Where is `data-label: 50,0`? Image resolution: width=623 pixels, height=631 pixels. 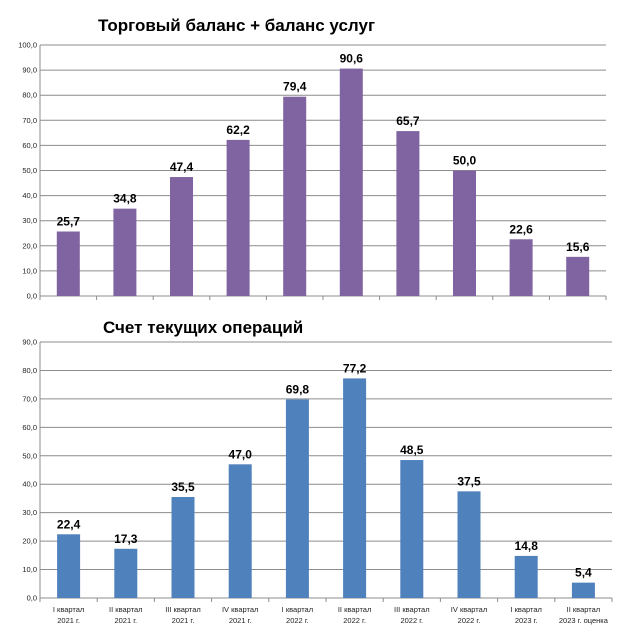
data-label: 50,0 is located at coordinates (465, 161).